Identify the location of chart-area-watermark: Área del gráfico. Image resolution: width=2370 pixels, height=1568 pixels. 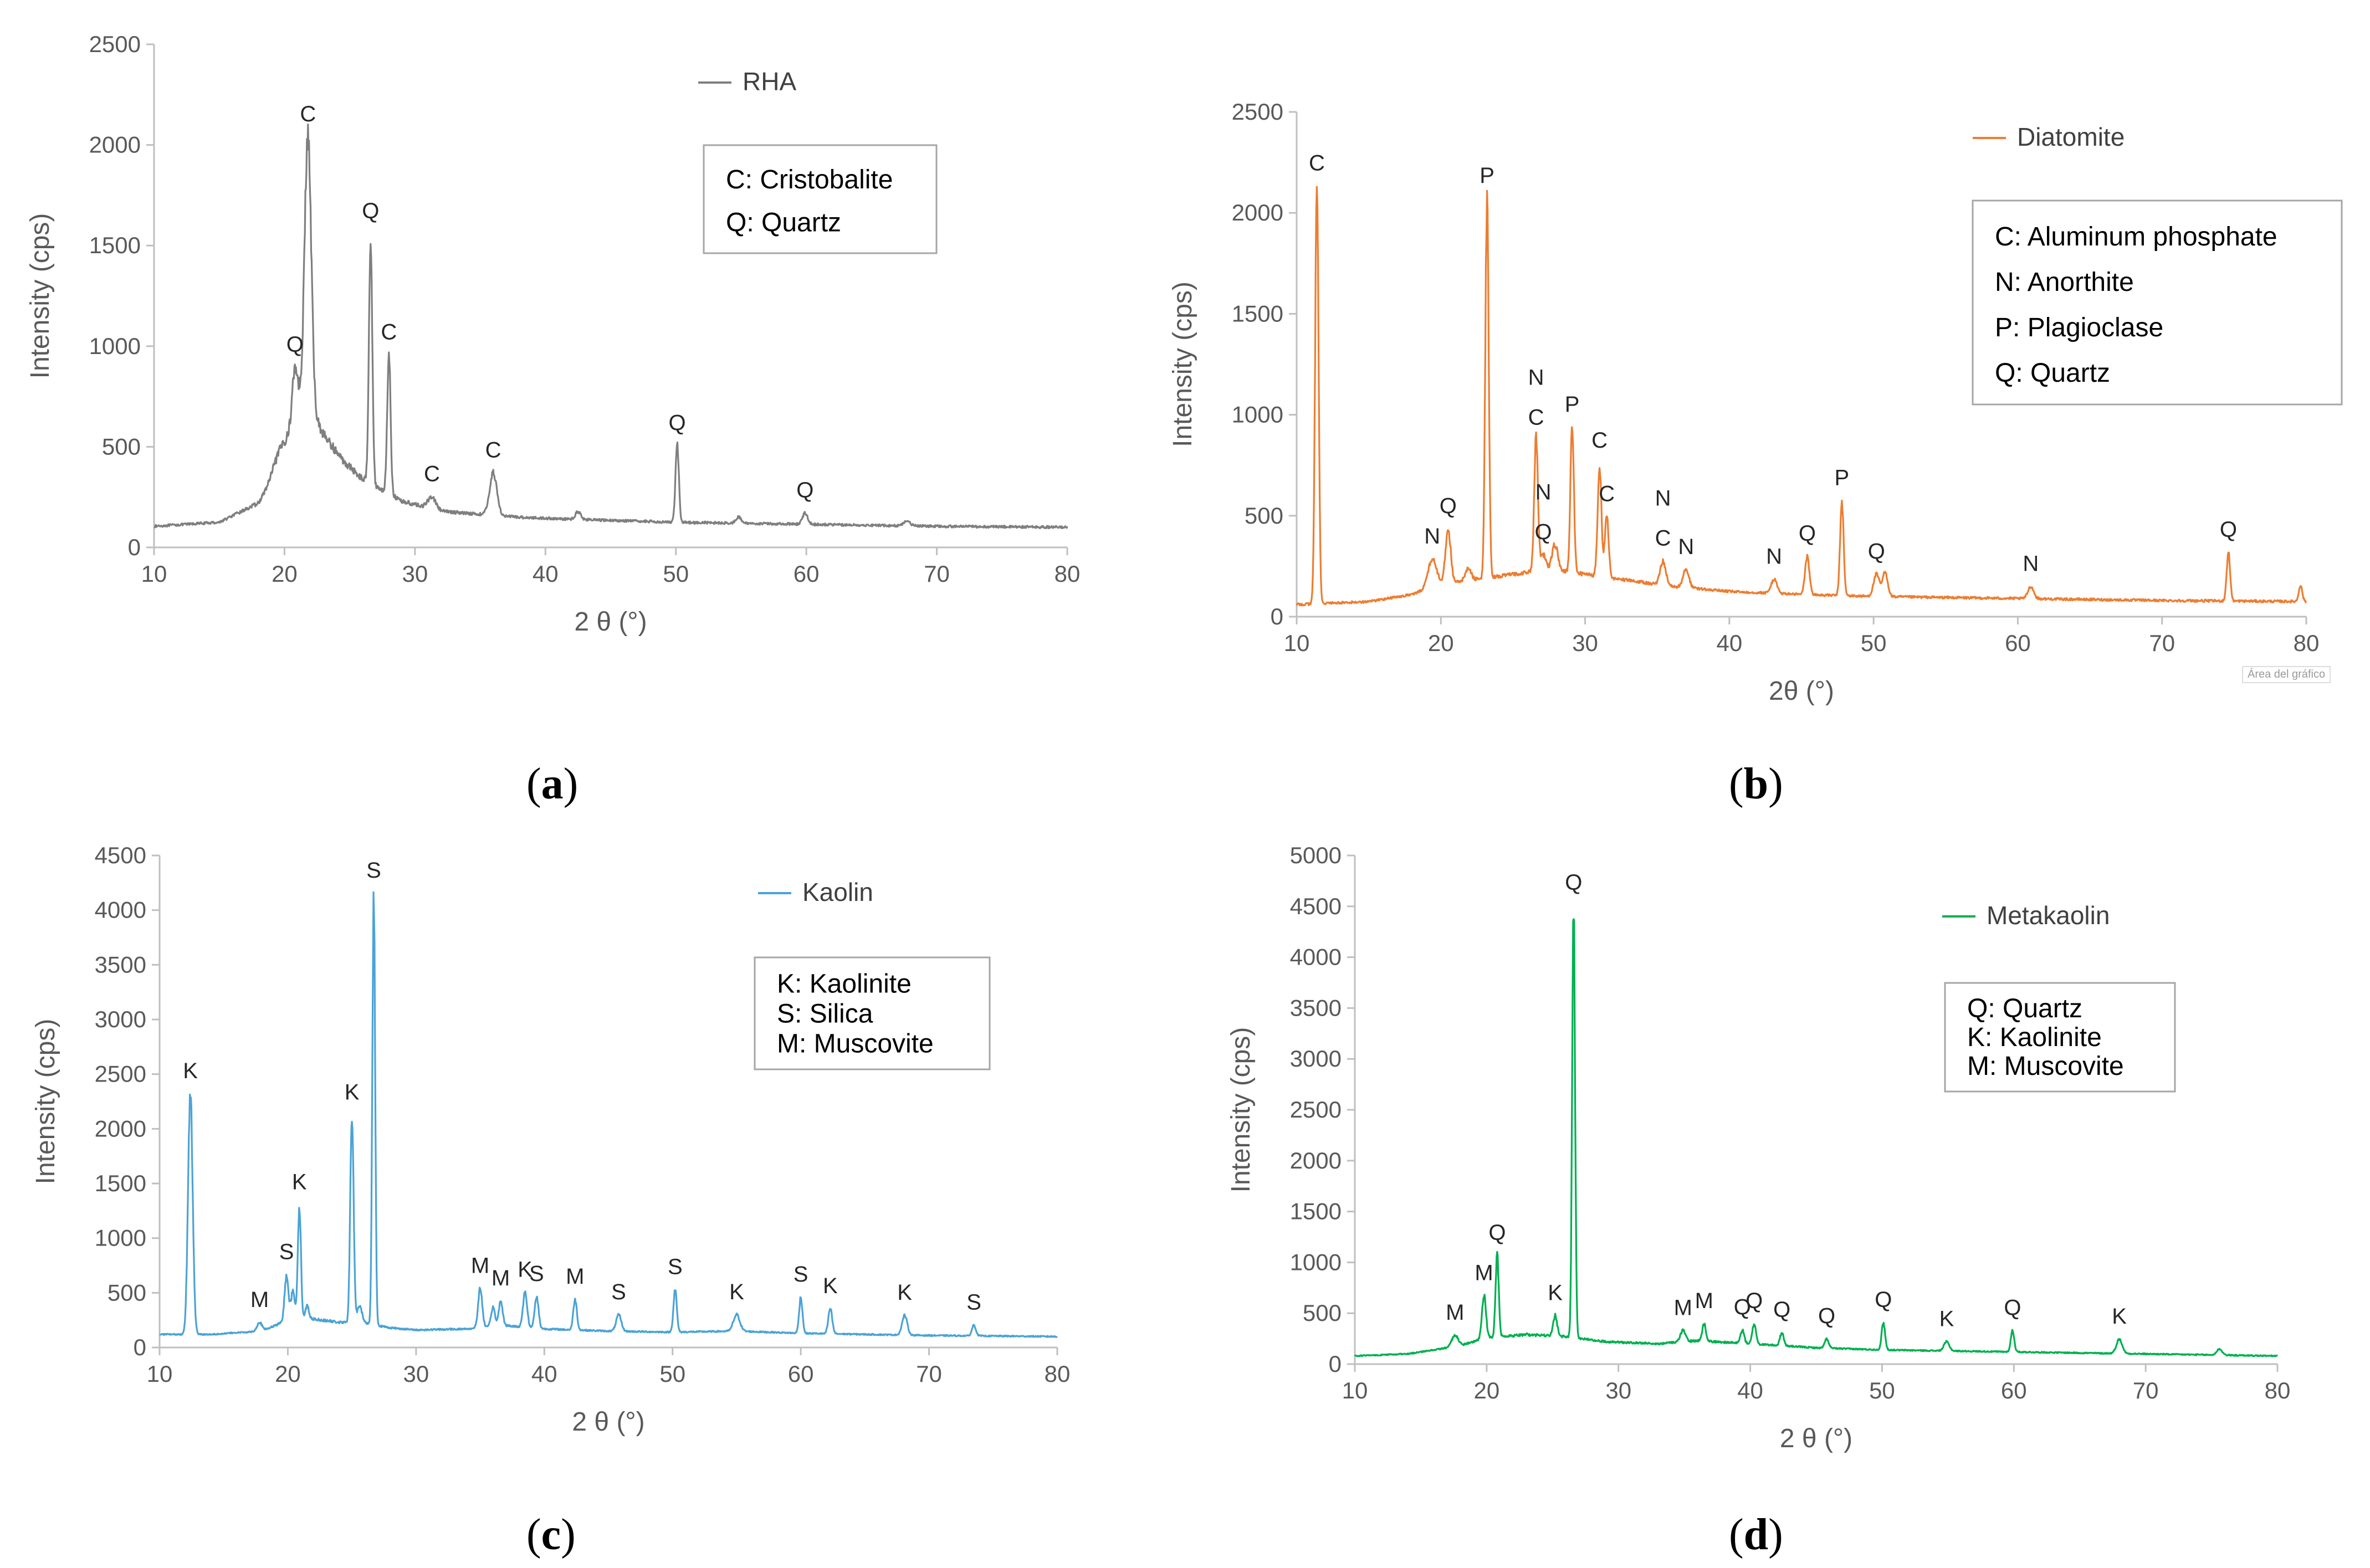
(2286, 674).